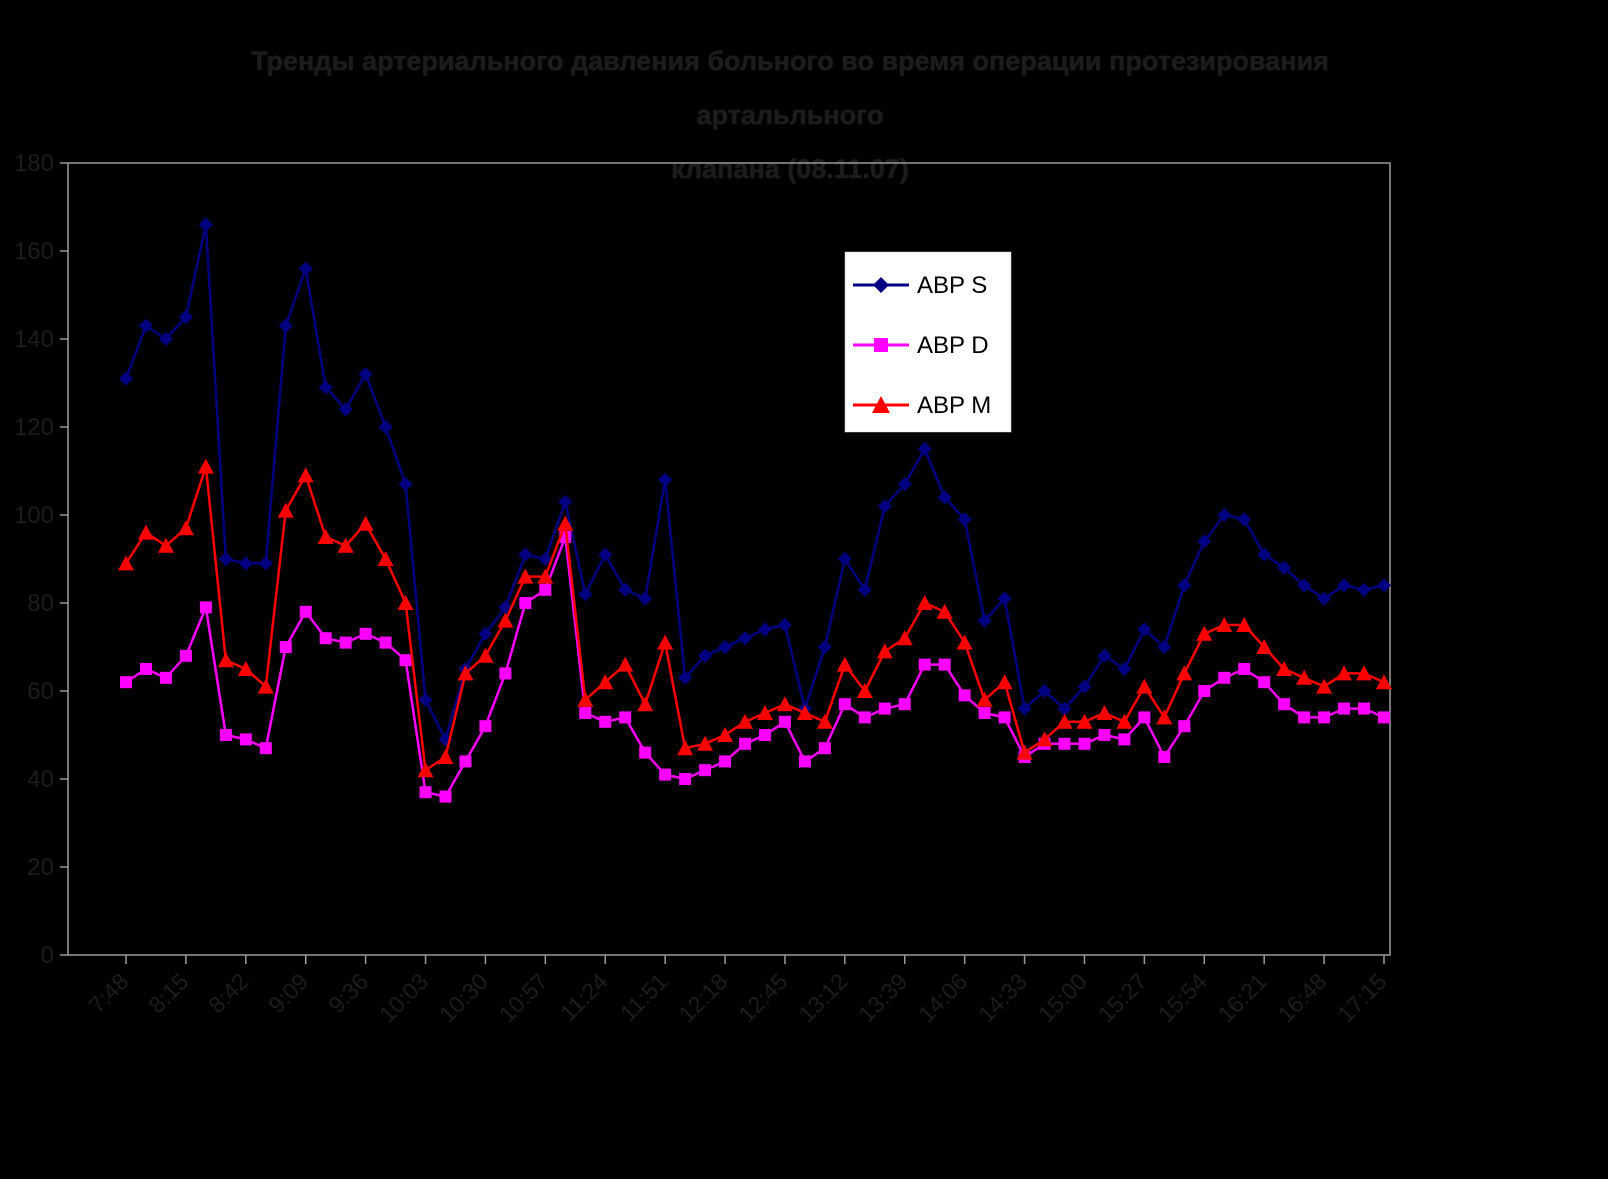 The width and height of the screenshot is (1608, 1179). I want to click on legend-label: ABP M, so click(954, 405).